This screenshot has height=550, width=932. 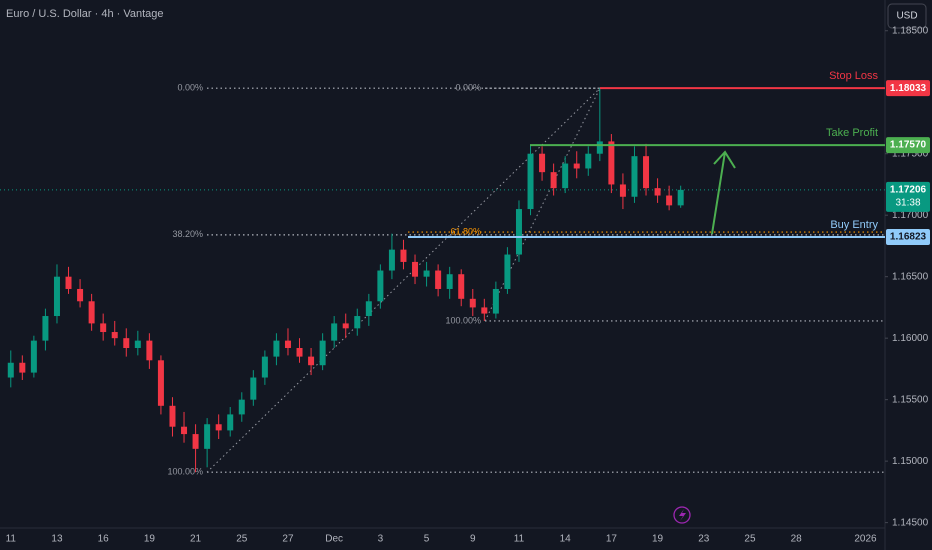 What do you see at coordinates (723, 192) in the screenshot?
I see `arrow` at bounding box center [723, 192].